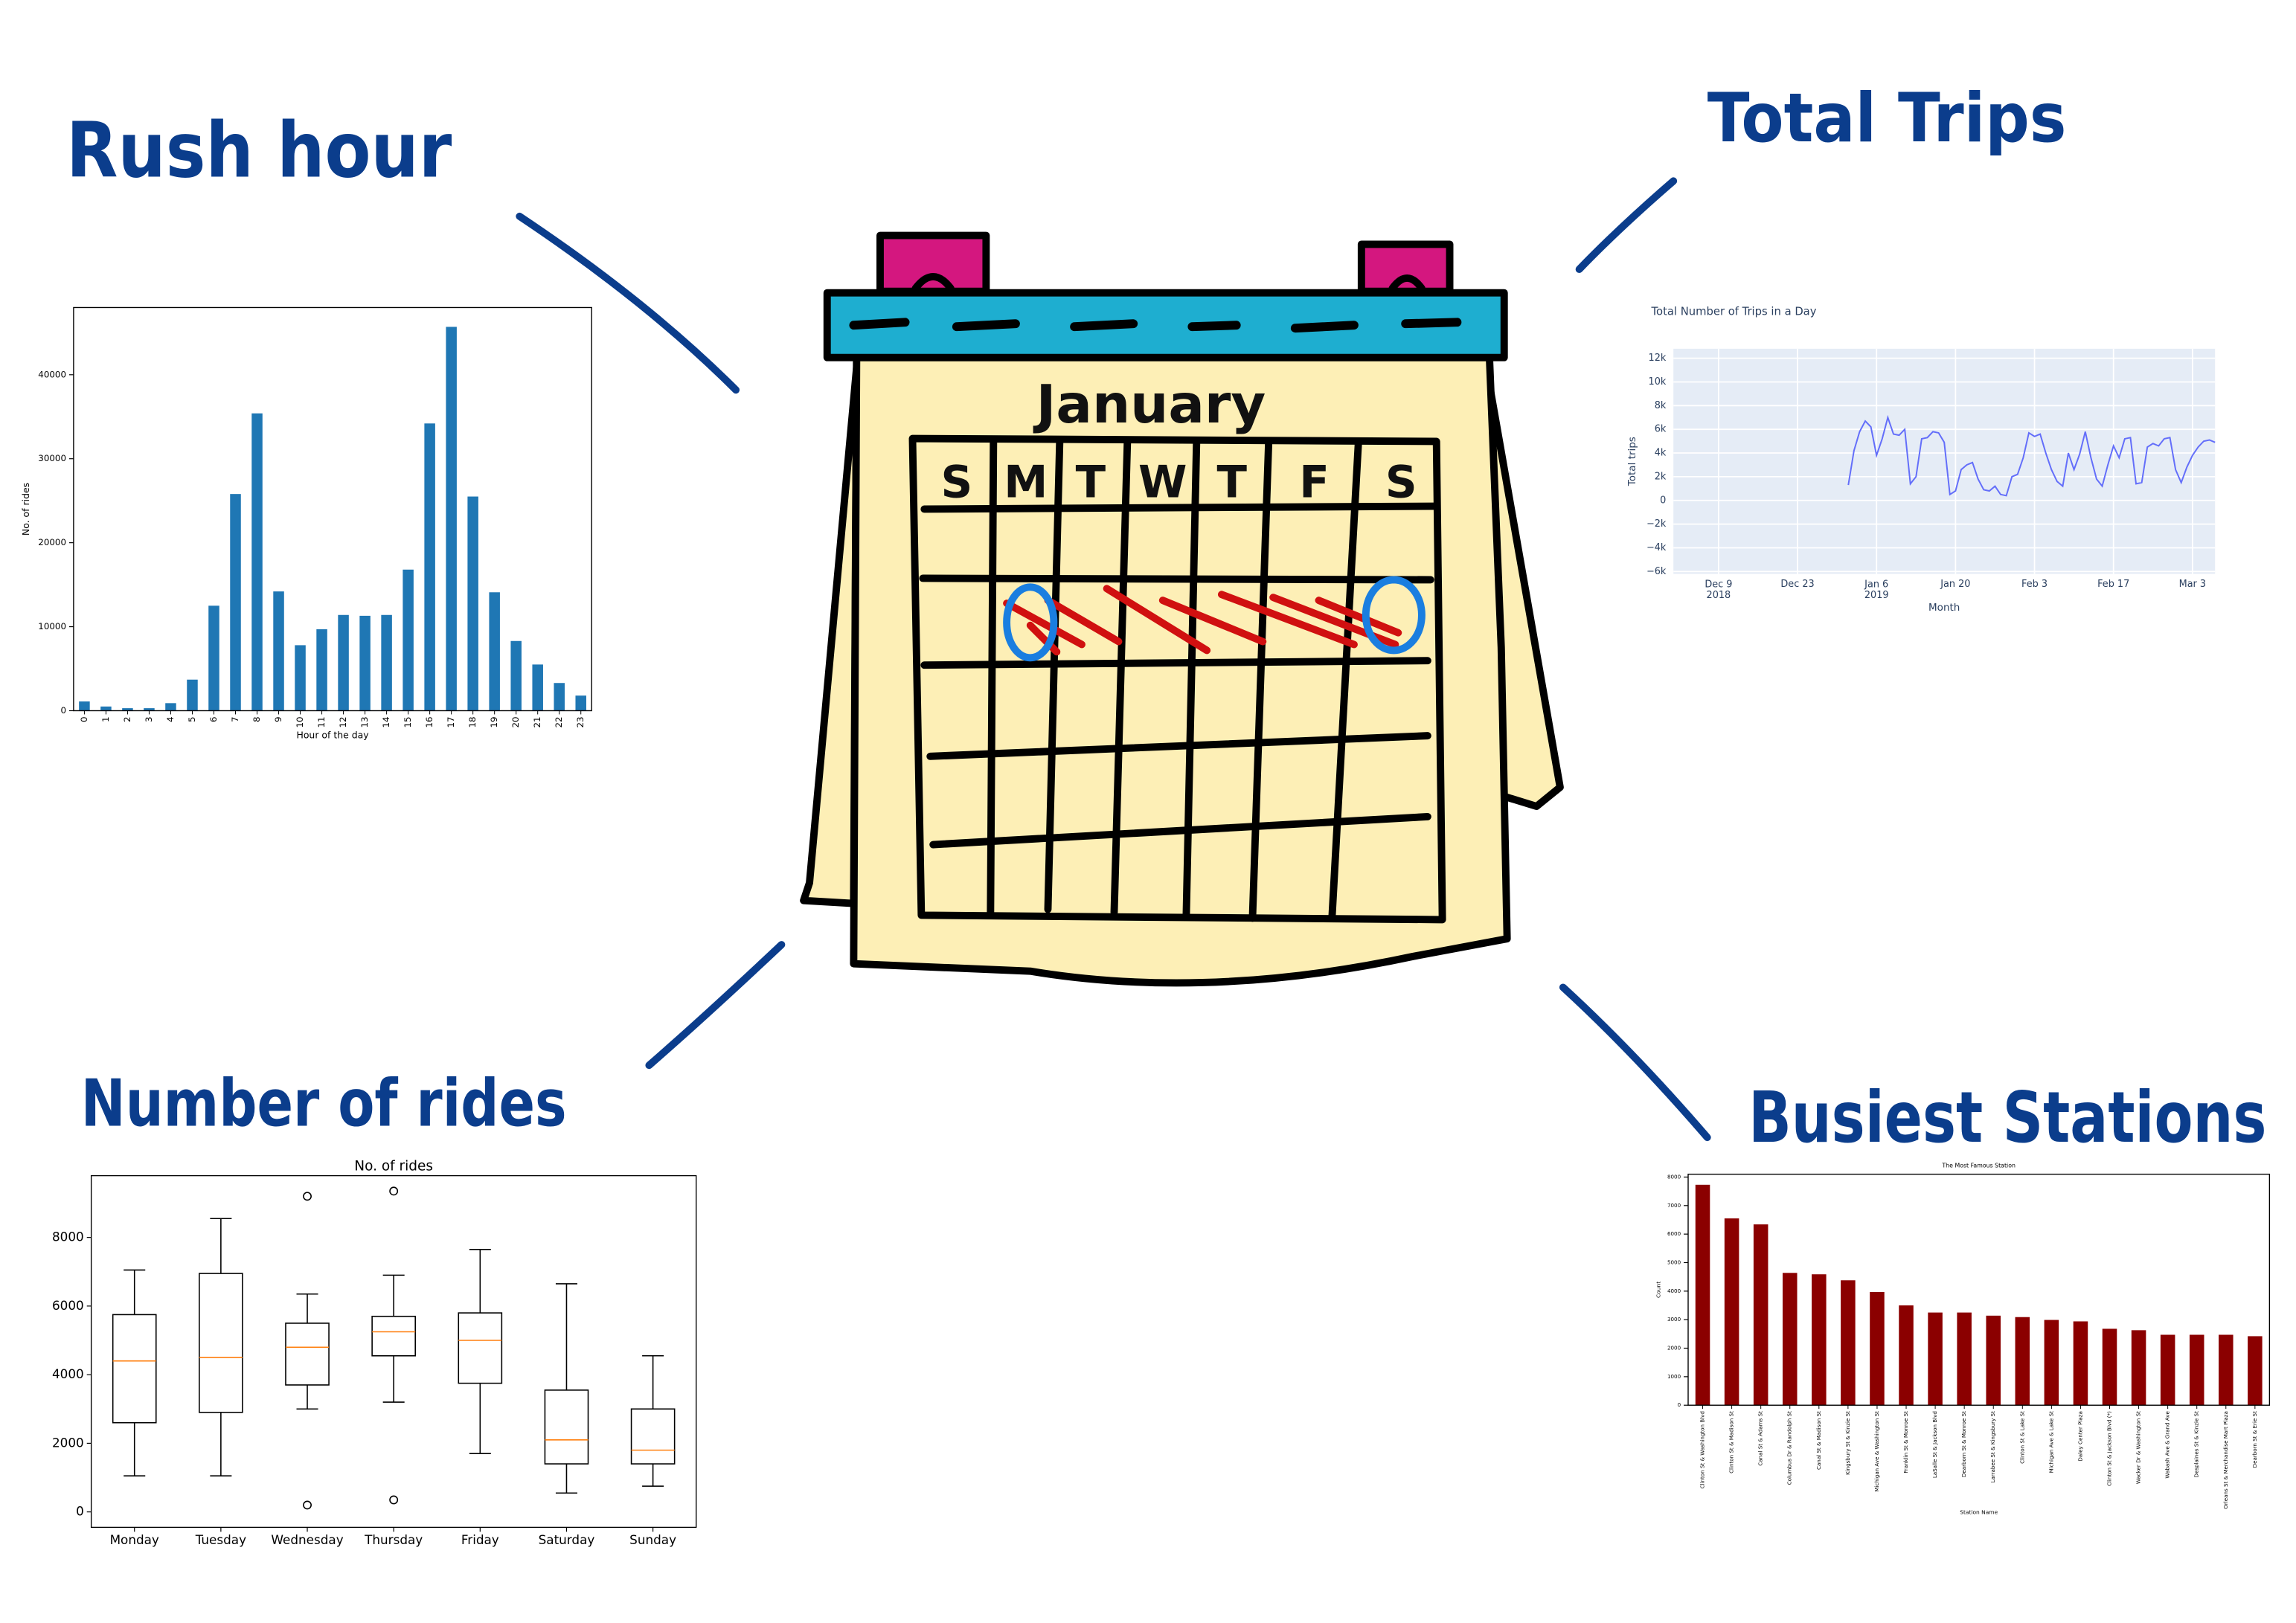  What do you see at coordinates (1789, 1448) in the screenshot?
I see `x-tick-label: Columbus Dr & Randolph St` at bounding box center [1789, 1448].